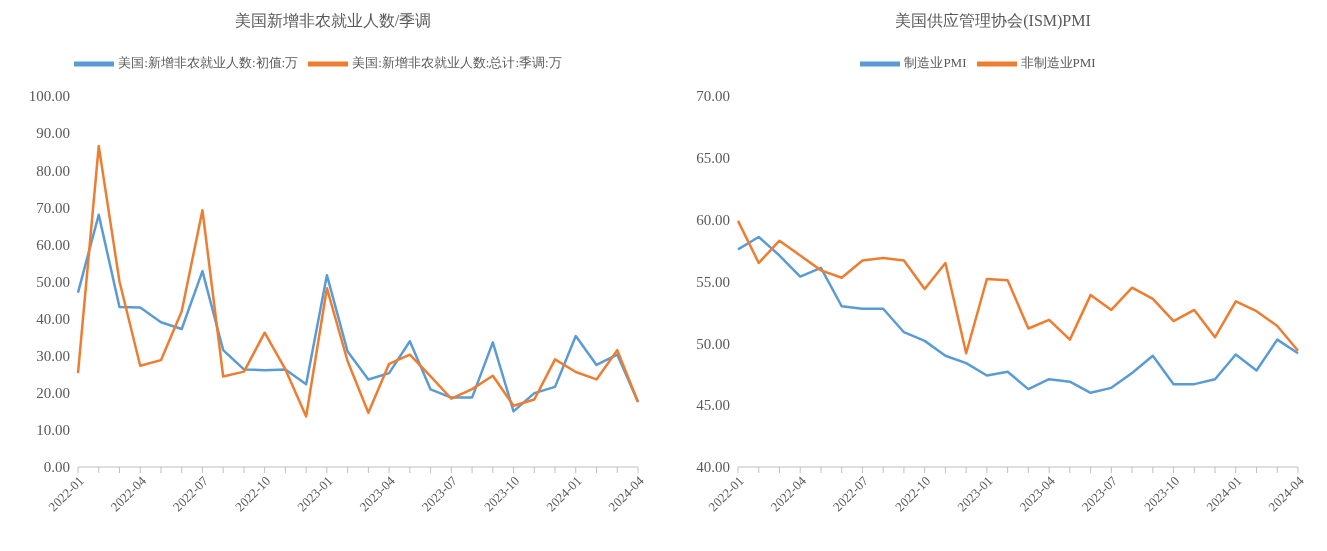  Describe the element at coordinates (208, 62) in the screenshot. I see `legend-label: 美国:新增非农就业人数:初值:万` at that location.